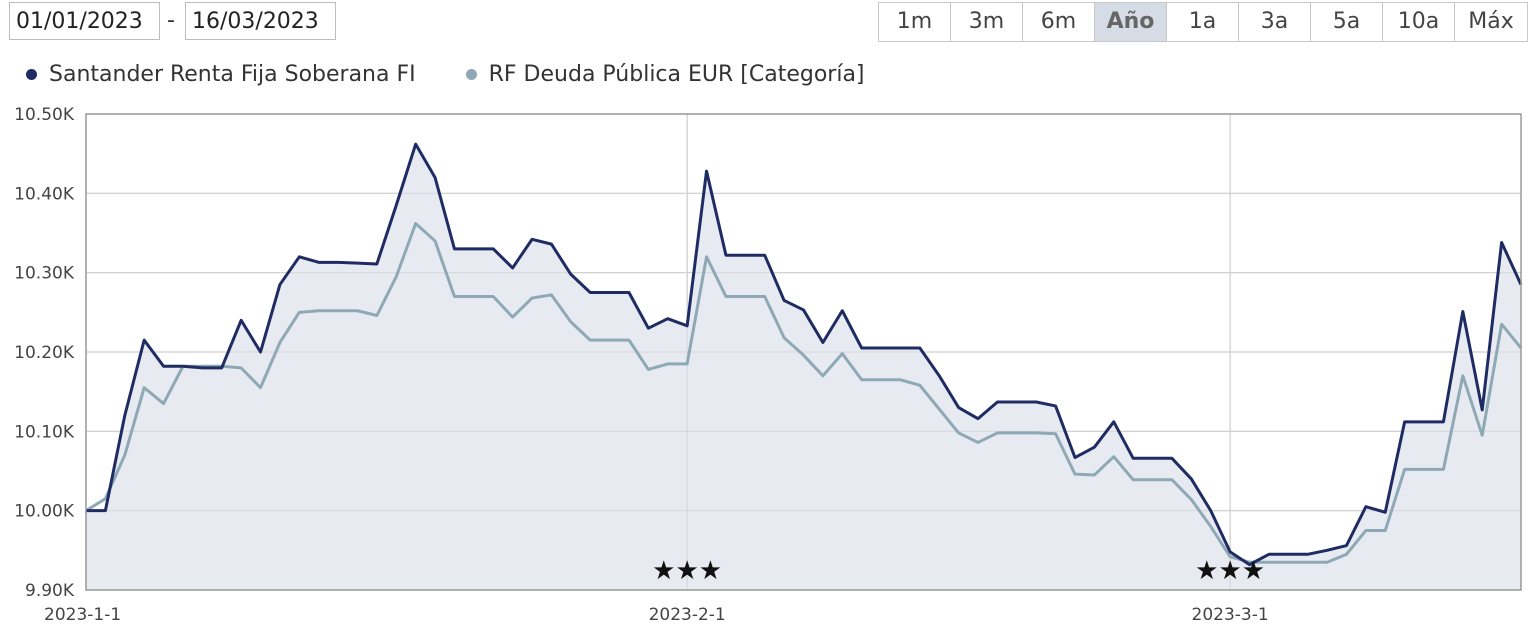  What do you see at coordinates (44, 274) in the screenshot?
I see `y-tick-label: 10.30K` at bounding box center [44, 274].